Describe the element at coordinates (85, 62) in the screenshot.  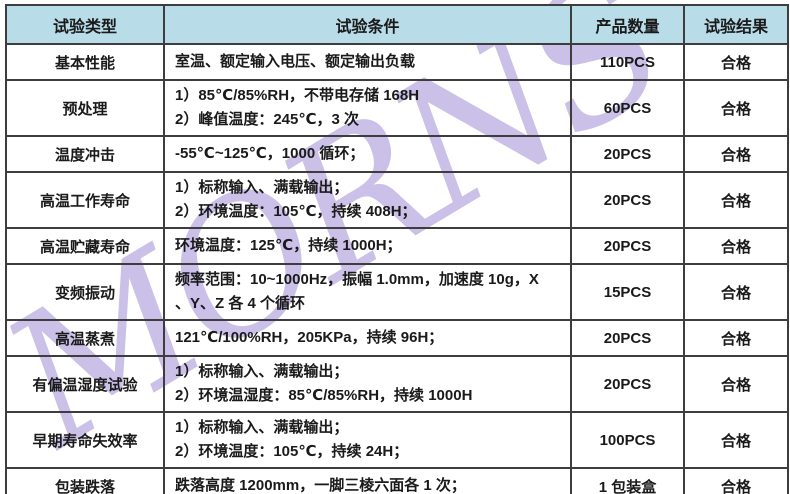
I see `test-type-cell: 基本性能` at that location.